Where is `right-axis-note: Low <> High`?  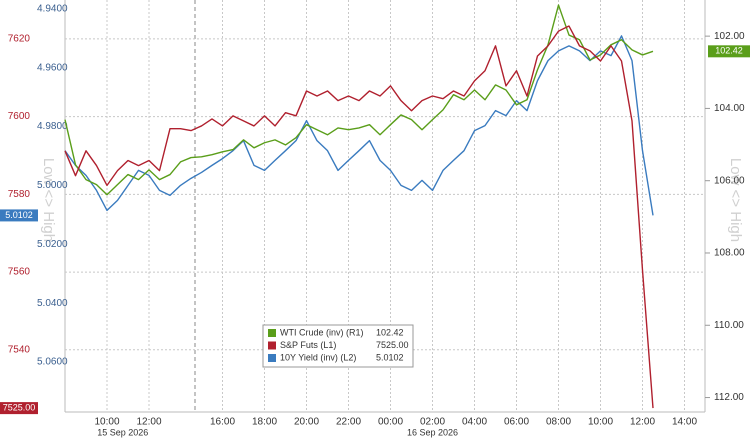
right-axis-note: Low <> High is located at coordinates (735, 200).